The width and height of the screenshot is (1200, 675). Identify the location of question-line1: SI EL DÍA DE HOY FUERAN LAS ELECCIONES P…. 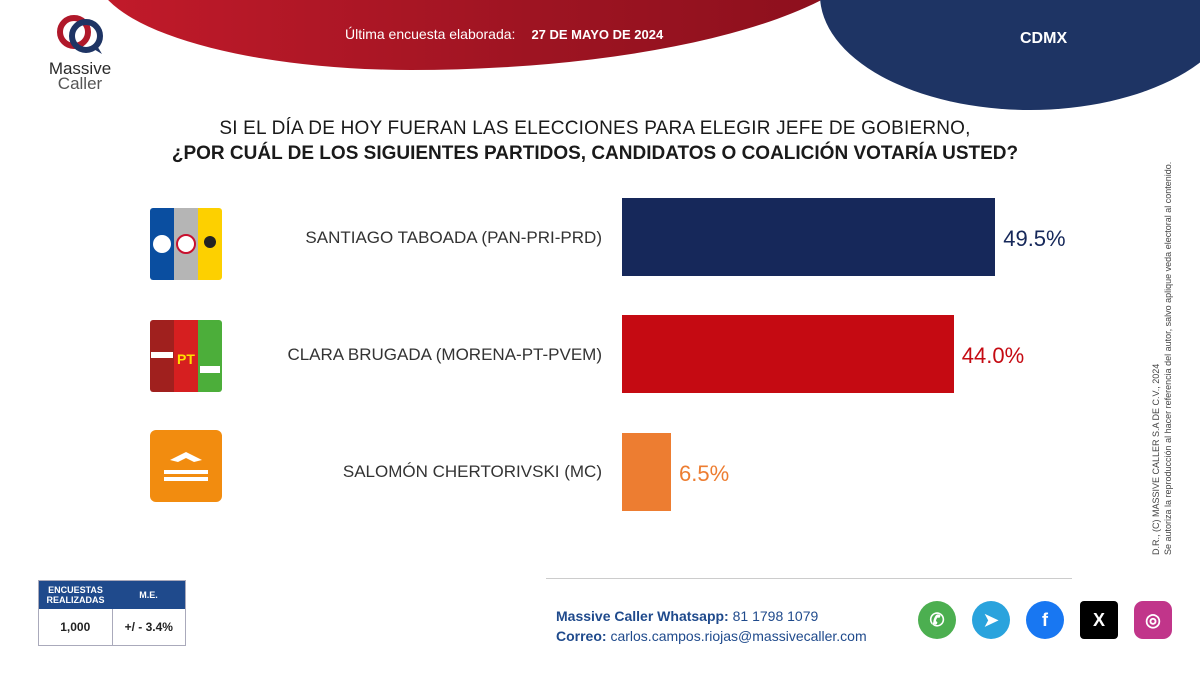
(595, 128).